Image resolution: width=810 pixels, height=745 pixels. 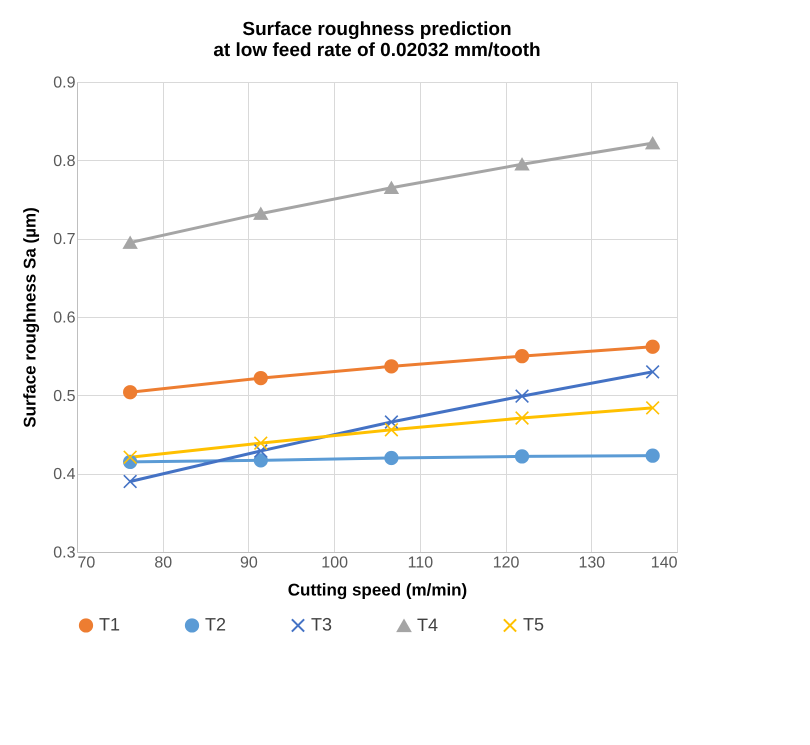 I want to click on y-tick-label: 0.3, so click(x=64, y=553).